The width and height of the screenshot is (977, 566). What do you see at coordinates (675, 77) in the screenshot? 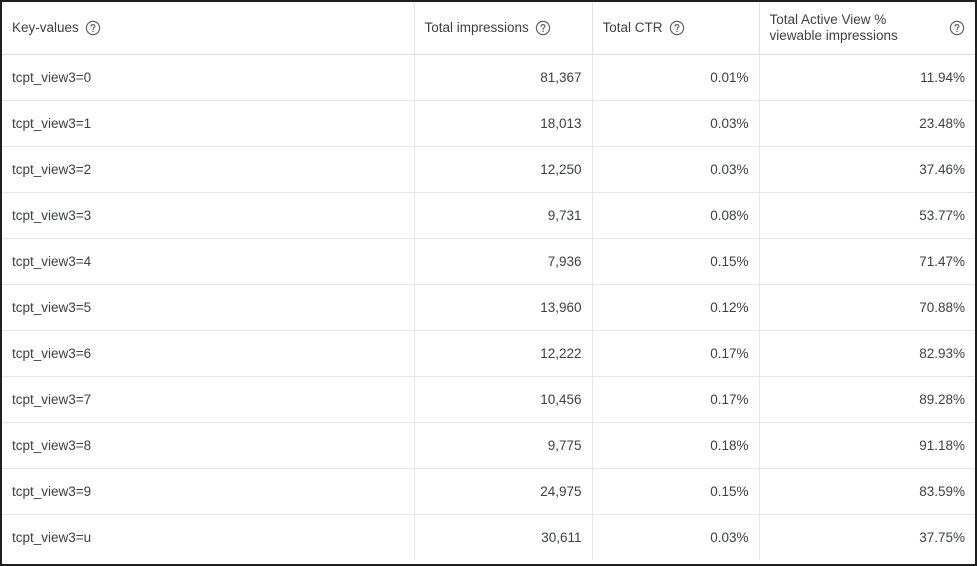
I see `cell-total-ctr: 0.01%` at bounding box center [675, 77].